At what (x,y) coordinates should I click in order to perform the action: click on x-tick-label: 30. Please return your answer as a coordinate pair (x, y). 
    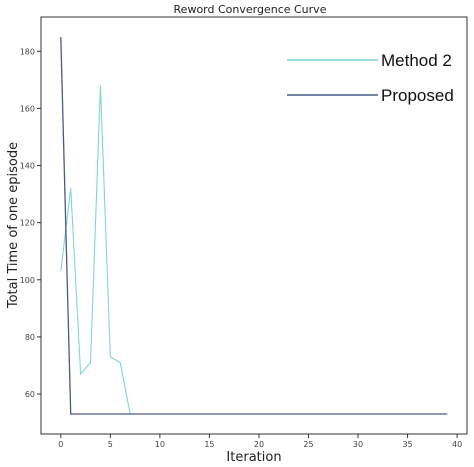
    Looking at the image, I should click on (358, 444).